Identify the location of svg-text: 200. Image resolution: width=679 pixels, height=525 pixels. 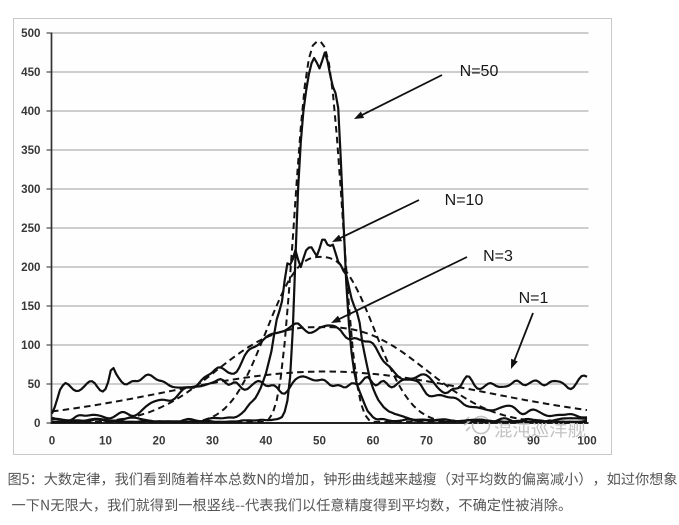
(30, 267).